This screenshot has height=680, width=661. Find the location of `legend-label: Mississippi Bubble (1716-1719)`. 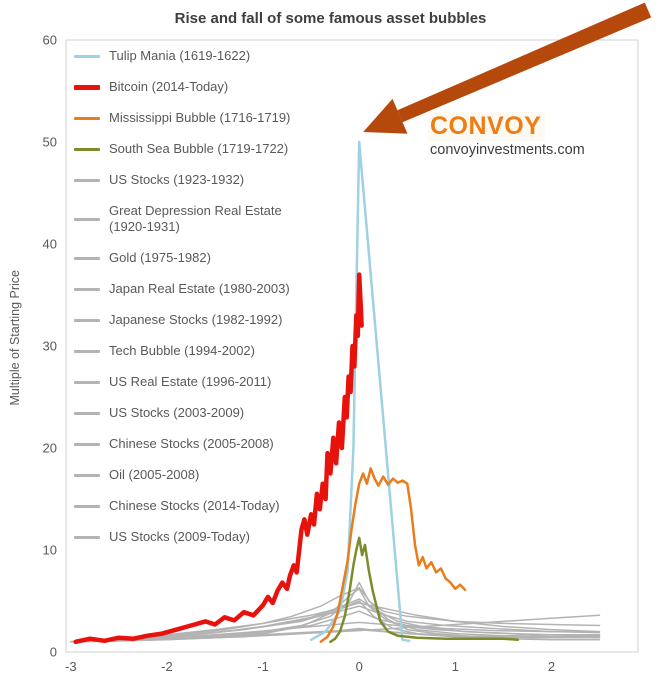

legend-label: Mississippi Bubble (1716-1719) is located at coordinates (200, 117).